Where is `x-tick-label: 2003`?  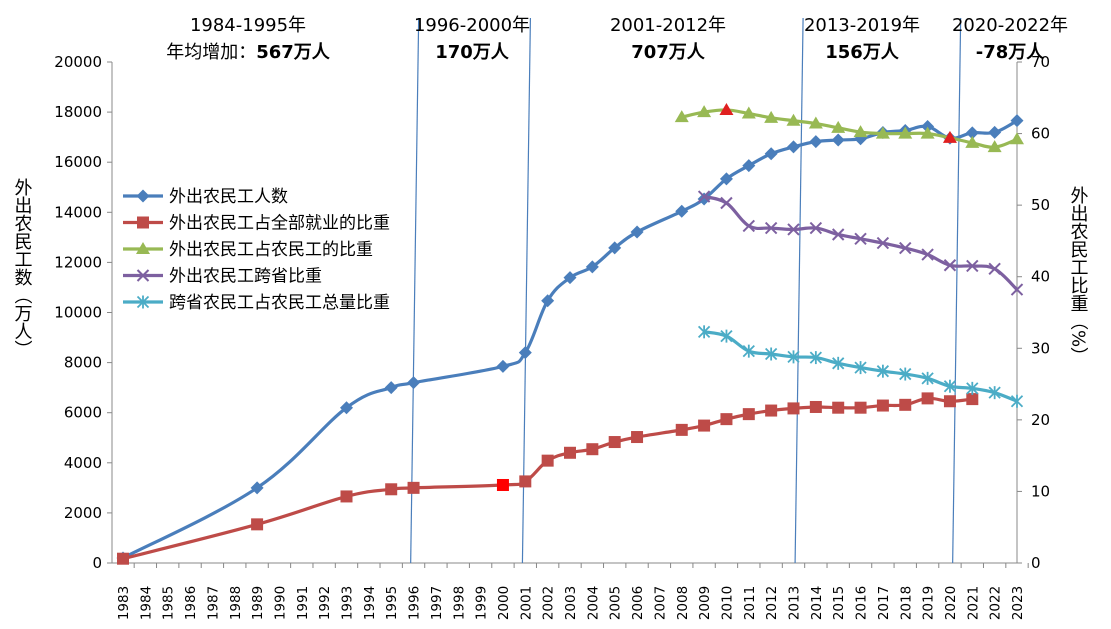 x-tick-label: 2003 is located at coordinates (571, 603).